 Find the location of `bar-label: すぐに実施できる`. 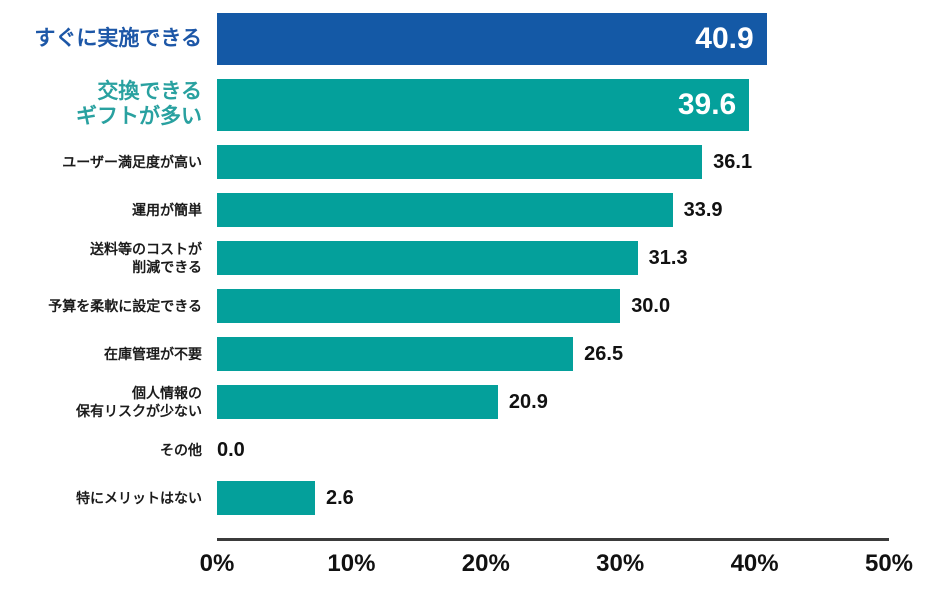

bar-label: すぐに実施できる is located at coordinates (118, 38).